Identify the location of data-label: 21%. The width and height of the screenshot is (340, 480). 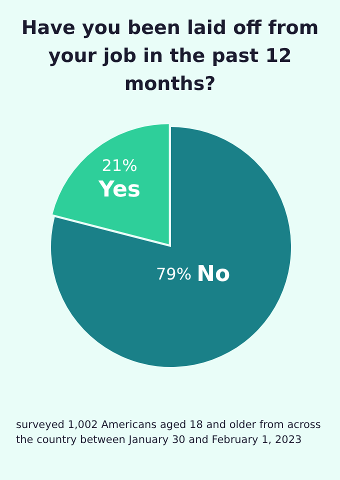
(120, 165).